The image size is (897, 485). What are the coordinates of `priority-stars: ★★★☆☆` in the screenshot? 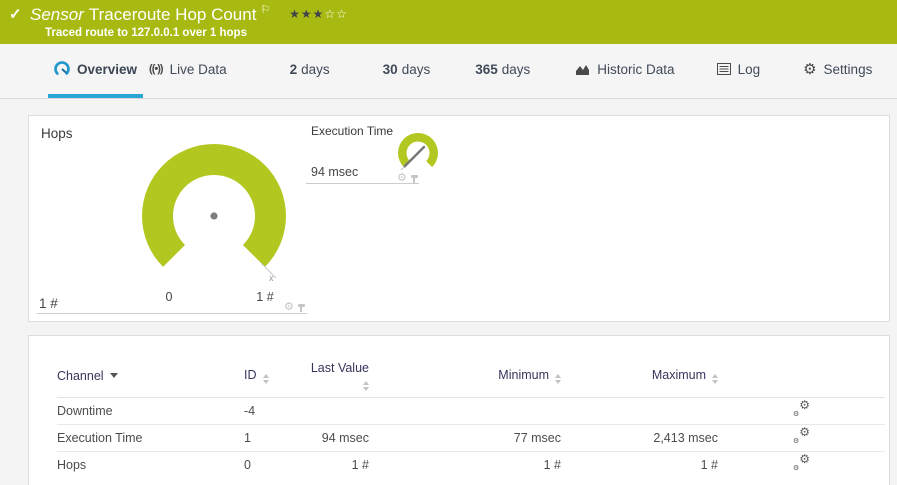 It's located at (318, 14).